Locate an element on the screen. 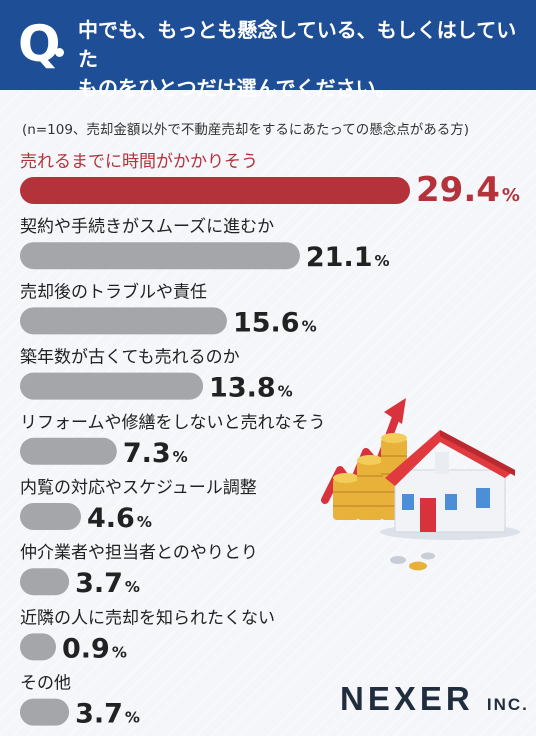 The width and height of the screenshot is (536, 736). q-mark: Q is located at coordinates (39, 44).